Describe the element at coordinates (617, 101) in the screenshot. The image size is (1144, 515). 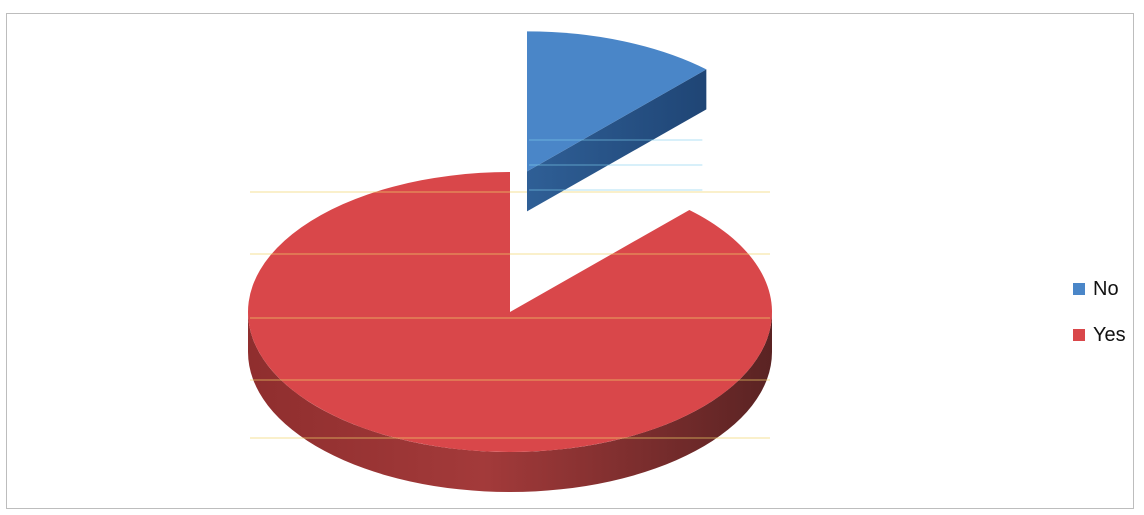
I see `pie-slice-no` at that location.